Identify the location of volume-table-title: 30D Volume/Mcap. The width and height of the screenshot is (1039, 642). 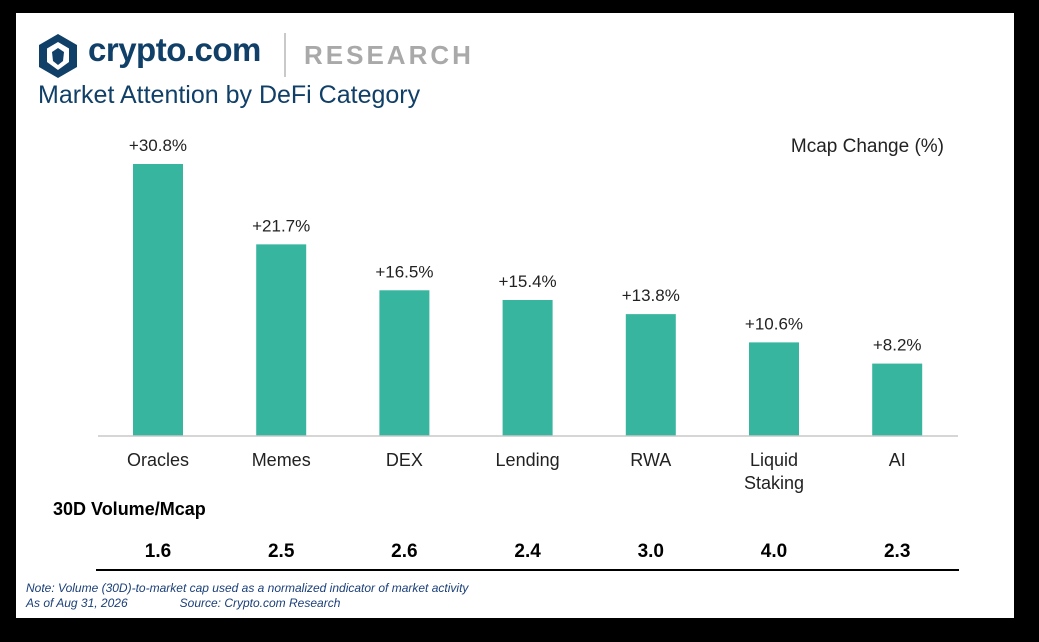
(129, 509).